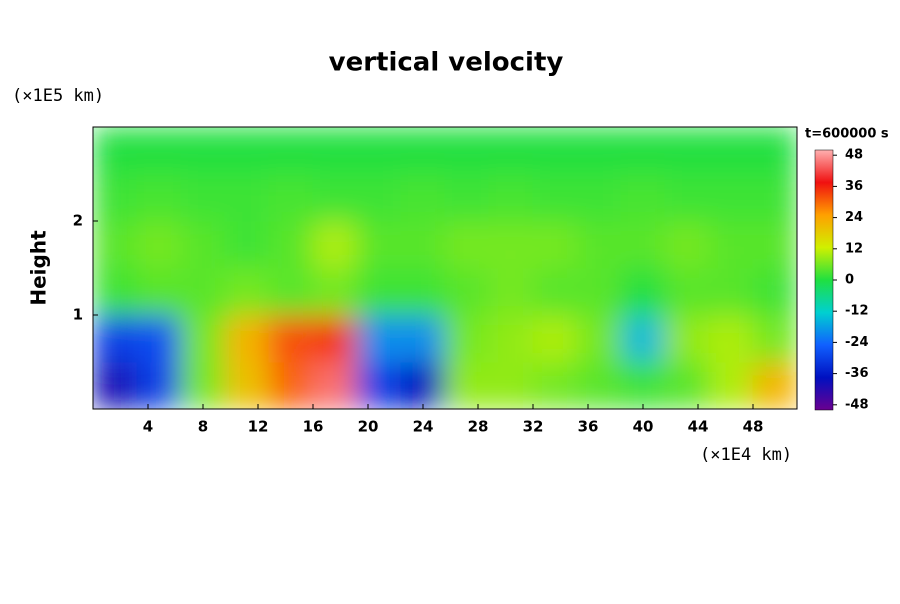 The image size is (900, 604). What do you see at coordinates (857, 373) in the screenshot?
I see `colorbar-tick-label: -36` at bounding box center [857, 373].